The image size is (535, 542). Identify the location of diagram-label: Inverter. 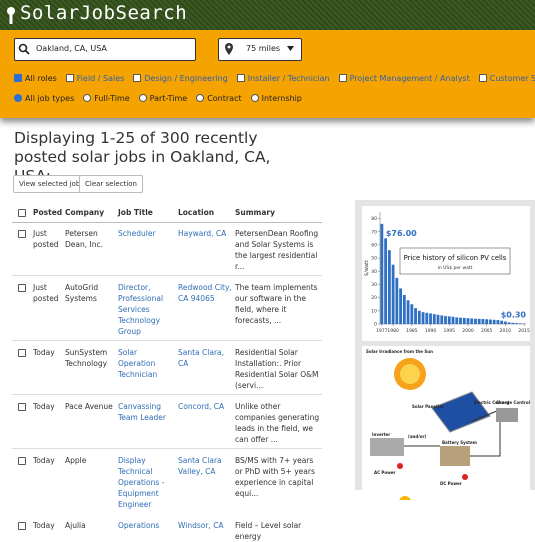
(381, 434).